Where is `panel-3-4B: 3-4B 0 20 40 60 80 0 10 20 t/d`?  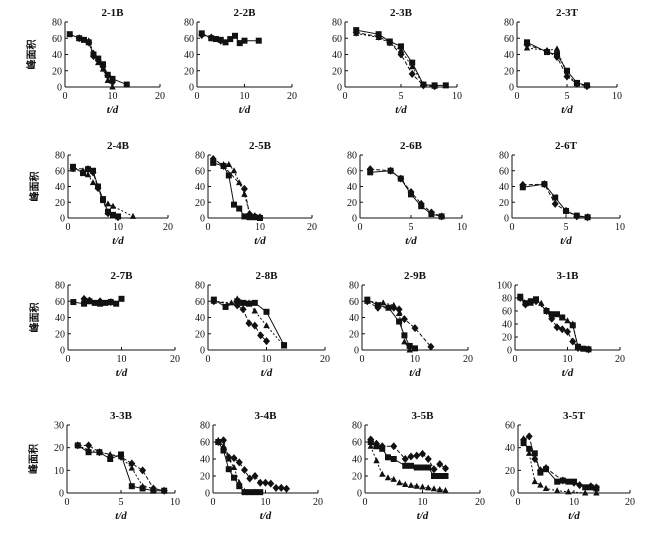 panel-3-4B: 3-4B 0 20 40 60 80 0 10 20 t/d is located at coordinates (261, 466).